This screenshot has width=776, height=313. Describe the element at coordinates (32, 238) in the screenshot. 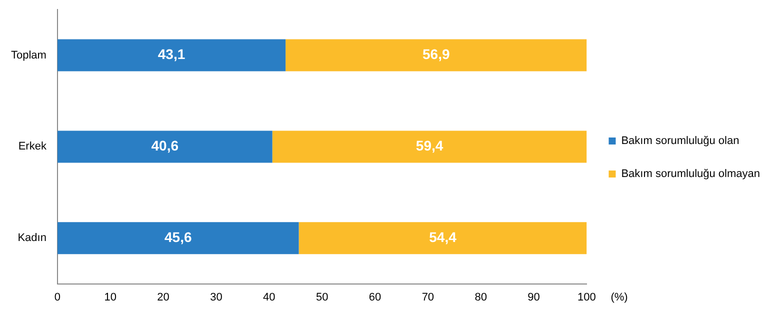

I see `y-tick-label: Kadın` at that location.